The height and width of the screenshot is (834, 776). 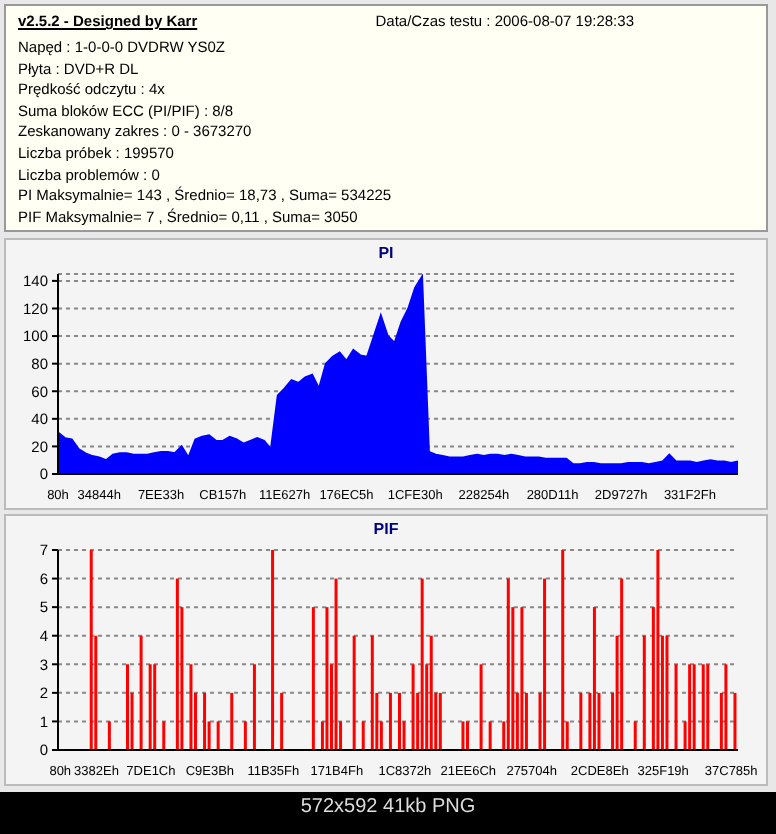 I want to click on chart-title: PI, so click(x=386, y=254).